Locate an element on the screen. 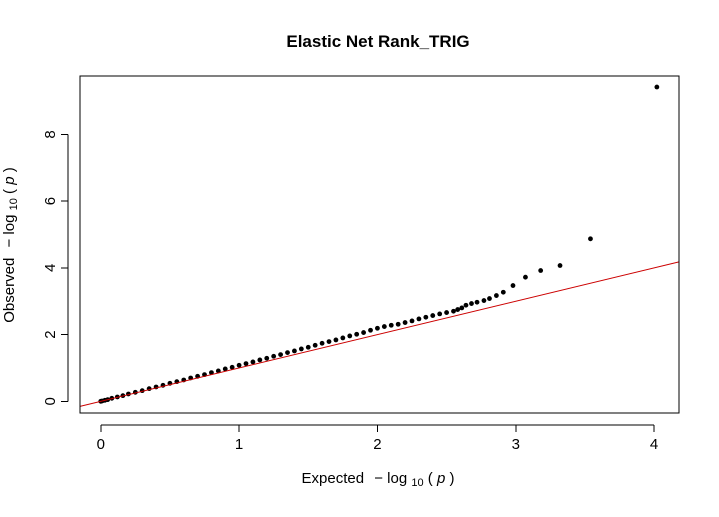 Image resolution: width=719 pixels, height=517 pixels. y-tick-label: 0 is located at coordinates (50, 401).